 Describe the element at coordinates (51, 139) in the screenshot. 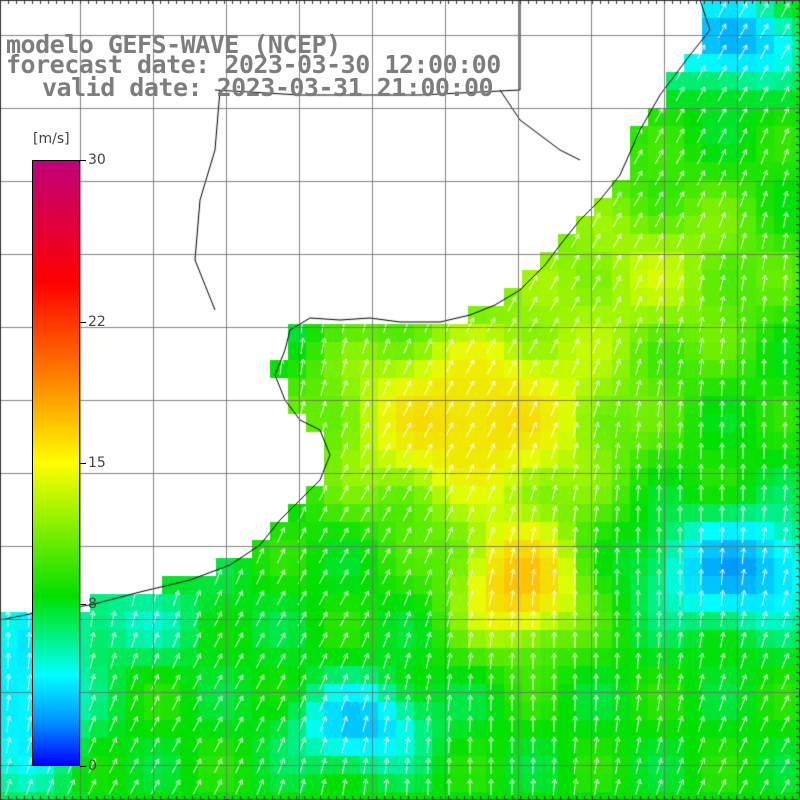

I see `colorbar-unit-label: [m/s]` at that location.